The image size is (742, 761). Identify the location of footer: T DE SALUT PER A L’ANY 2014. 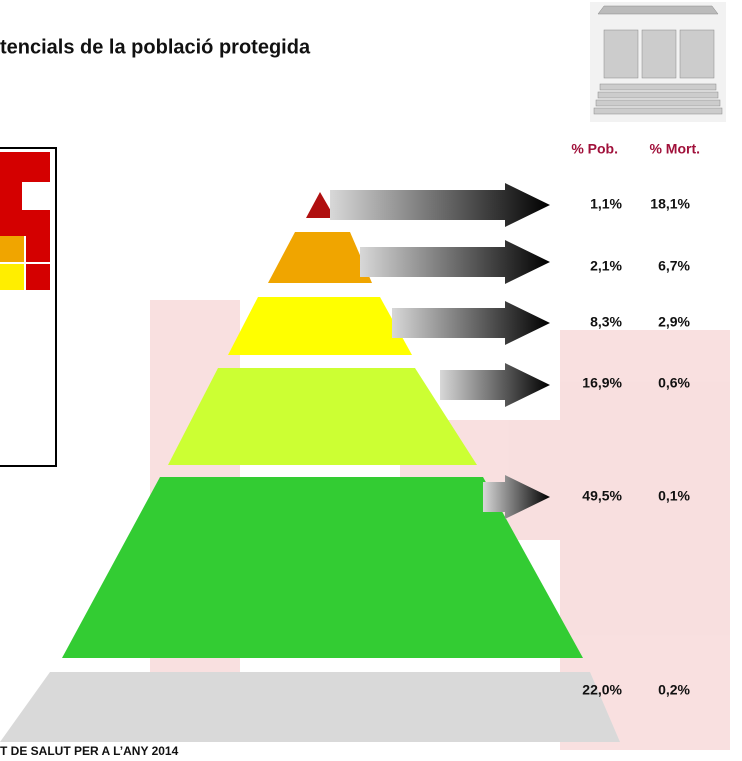
(89, 751).